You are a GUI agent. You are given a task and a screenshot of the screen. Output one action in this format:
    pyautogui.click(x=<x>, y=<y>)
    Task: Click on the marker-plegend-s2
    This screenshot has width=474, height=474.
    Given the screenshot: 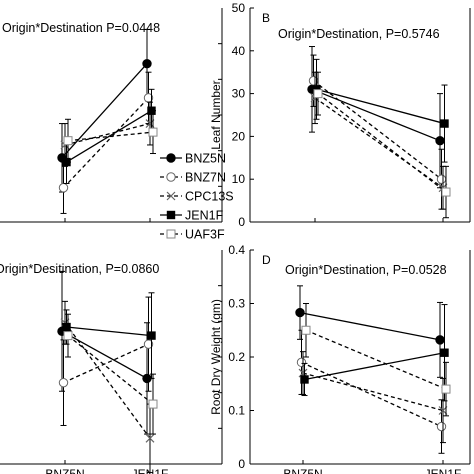 What is the action you would take?
    pyautogui.click(x=171, y=196)
    